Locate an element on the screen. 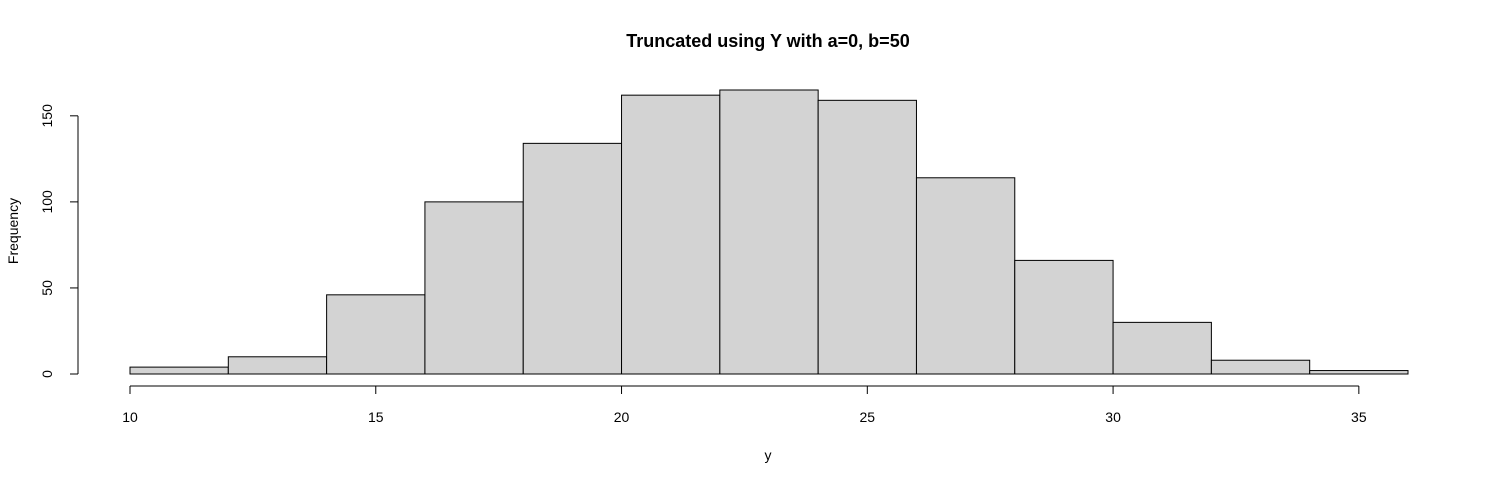 The width and height of the screenshot is (1500, 484). x-axis-label: y is located at coordinates (768, 455).